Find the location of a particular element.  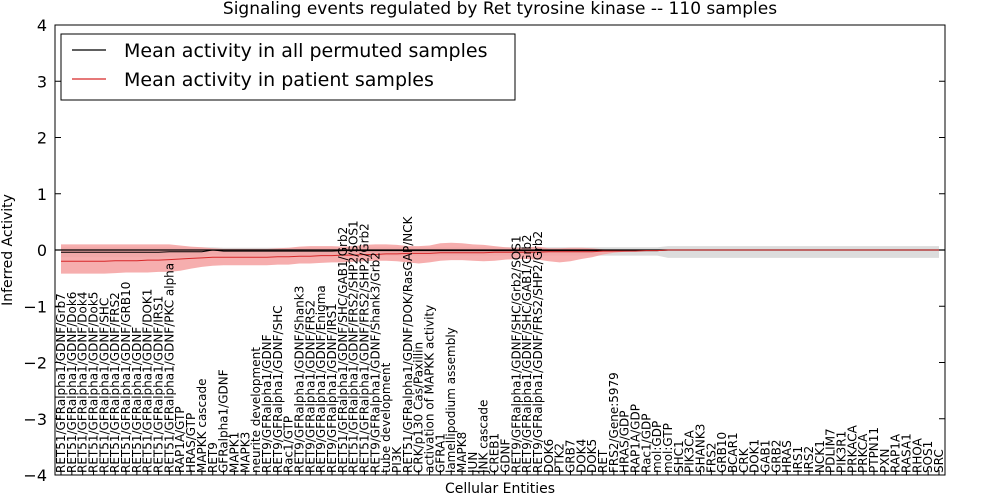

y-tick-label: −4 is located at coordinates (35, 475).